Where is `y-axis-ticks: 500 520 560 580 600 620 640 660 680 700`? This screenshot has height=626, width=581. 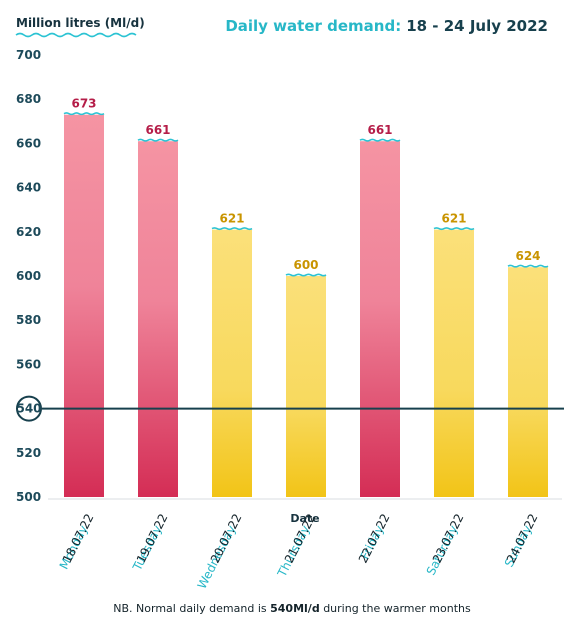
y-axis-ticks: 500 520 560 580 600 620 640 660 680 700 is located at coordinates (28, 276).